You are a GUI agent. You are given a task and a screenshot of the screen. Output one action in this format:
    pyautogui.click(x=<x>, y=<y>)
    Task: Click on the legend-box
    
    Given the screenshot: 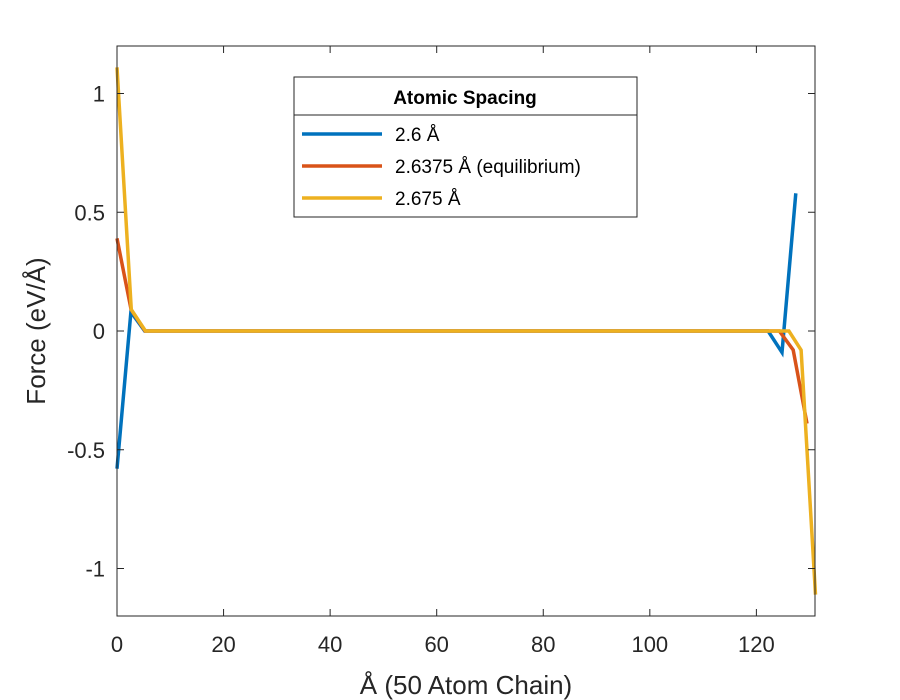 What is the action you would take?
    pyautogui.click(x=465, y=147)
    